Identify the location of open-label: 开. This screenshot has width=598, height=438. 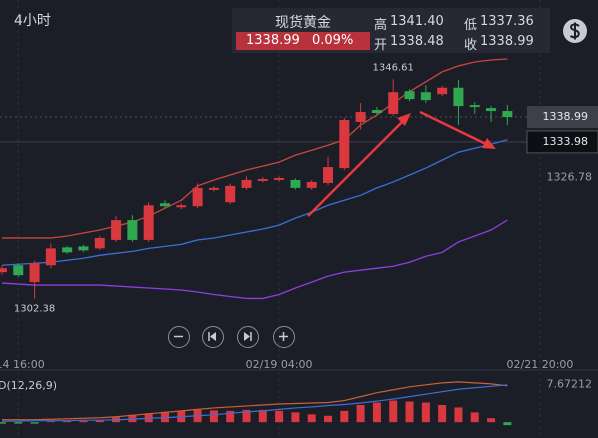
(381, 45).